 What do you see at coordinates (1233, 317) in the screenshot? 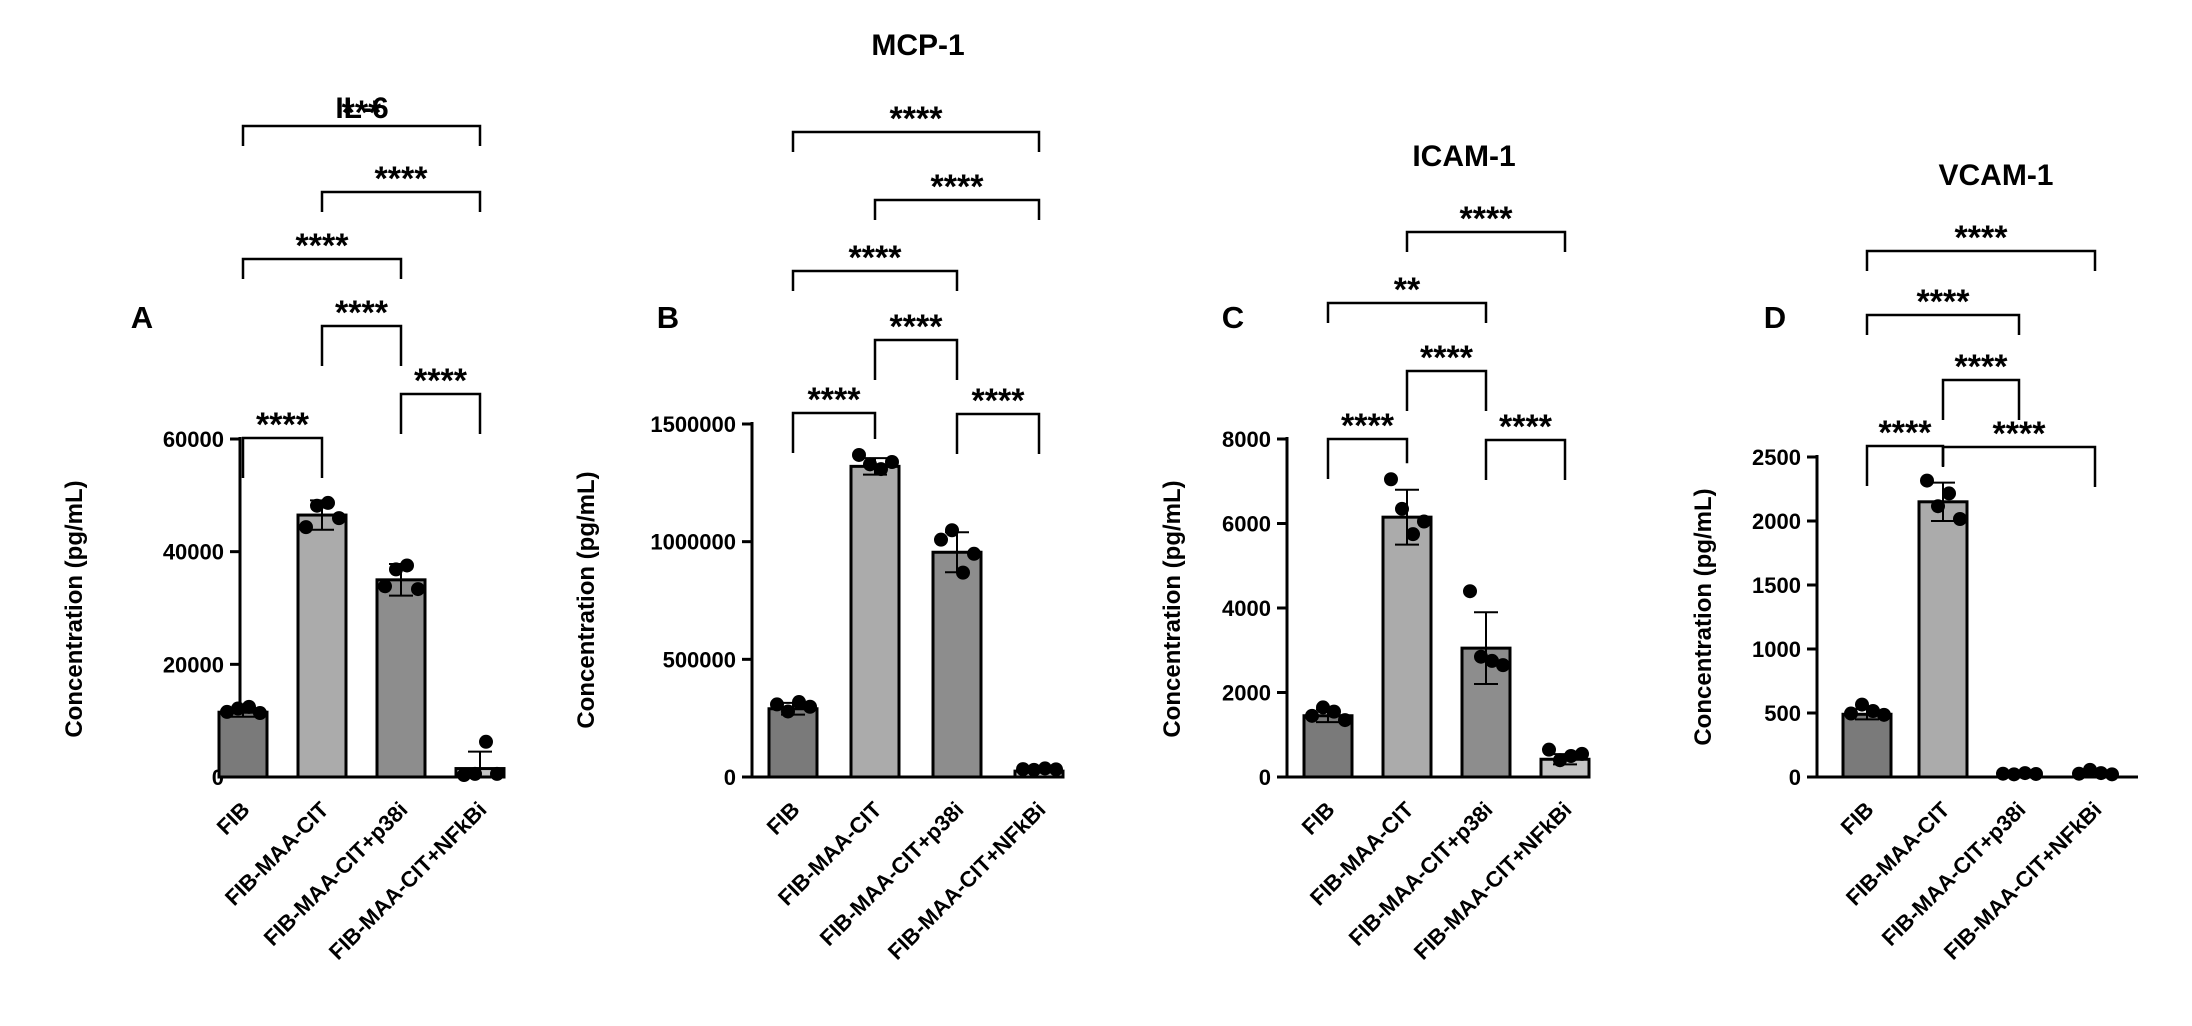
I see `panel-letter: C` at bounding box center [1233, 317].